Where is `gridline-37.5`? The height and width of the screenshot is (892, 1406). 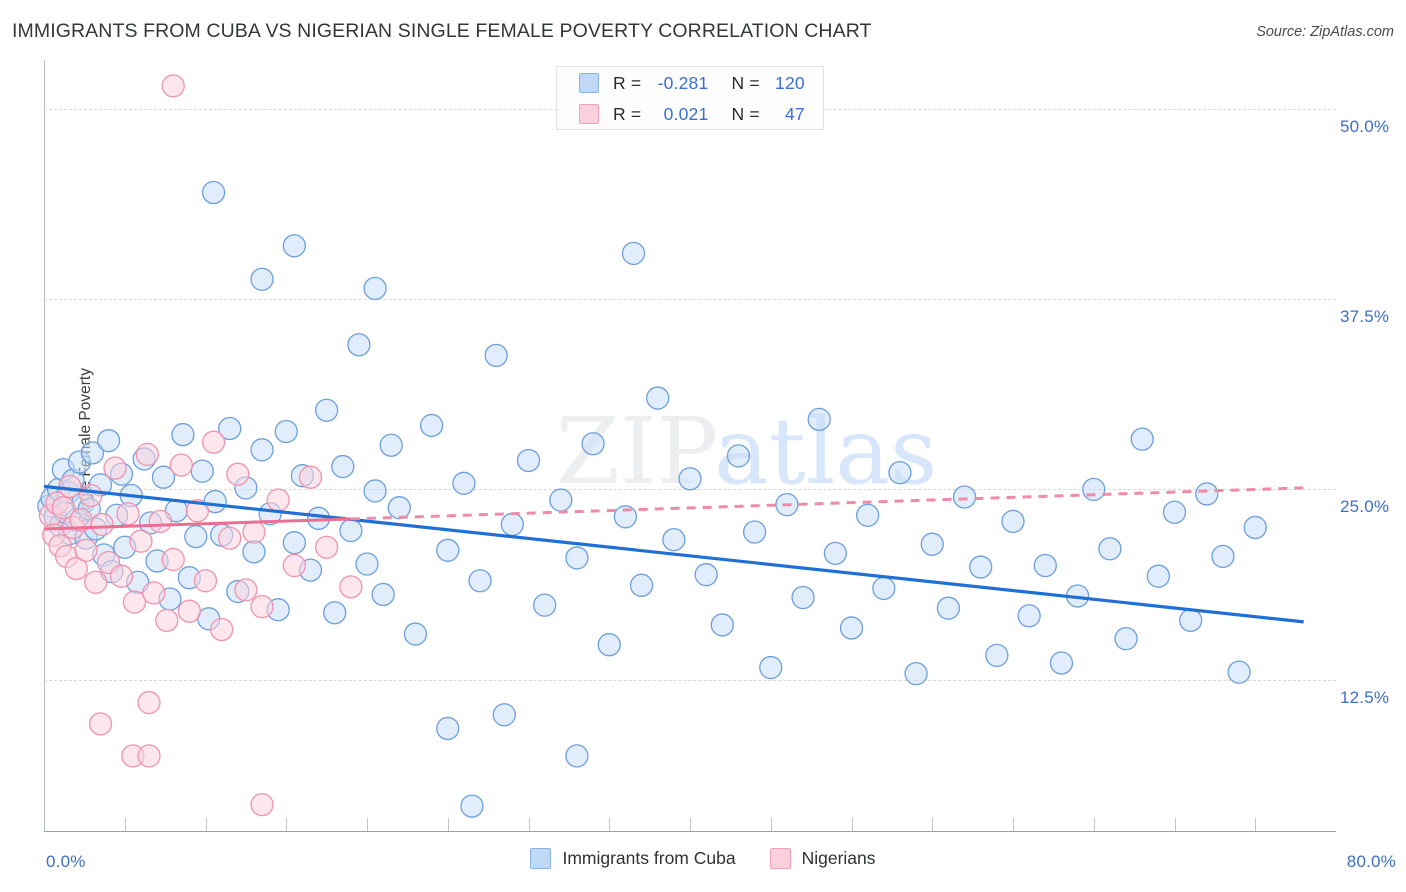
gridline-37.5 is located at coordinates (690, 300).